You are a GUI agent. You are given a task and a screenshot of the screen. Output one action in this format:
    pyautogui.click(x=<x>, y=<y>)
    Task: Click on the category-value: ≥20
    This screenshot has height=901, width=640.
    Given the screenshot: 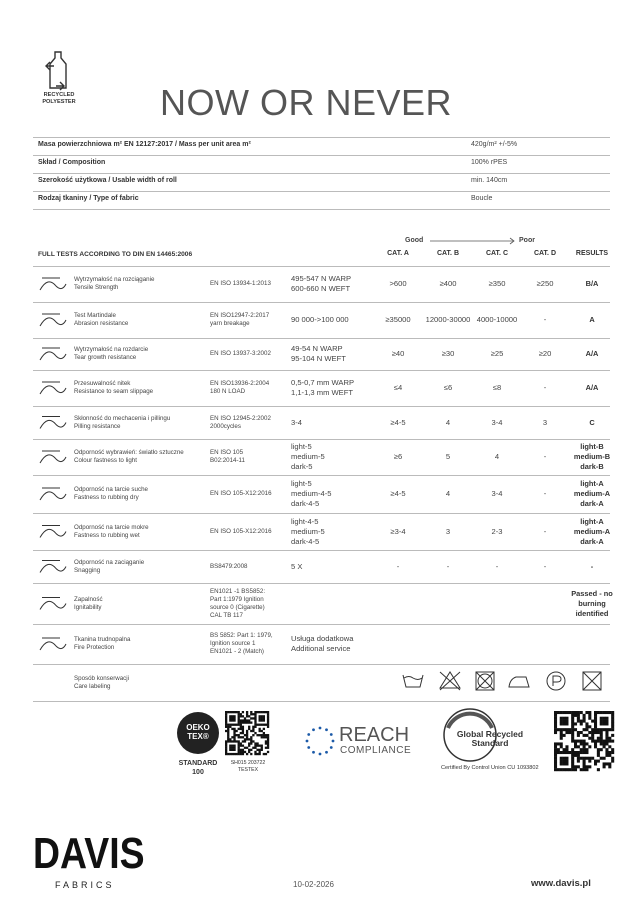 What is the action you would take?
    pyautogui.click(x=545, y=353)
    